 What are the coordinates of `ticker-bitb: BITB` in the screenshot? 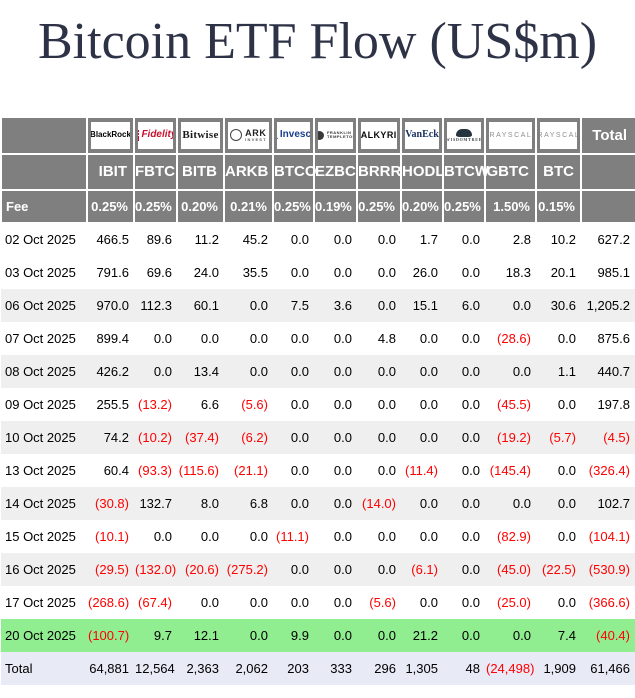 It's located at (200, 171).